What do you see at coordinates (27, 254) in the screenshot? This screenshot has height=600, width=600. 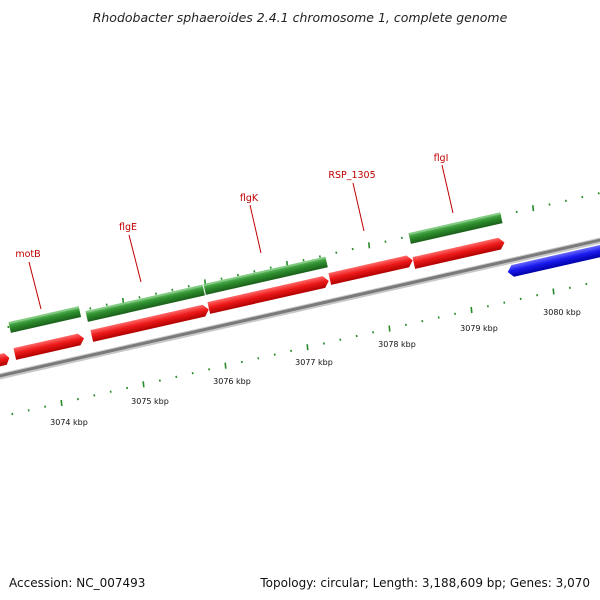 I see `label-motB: motB` at bounding box center [27, 254].